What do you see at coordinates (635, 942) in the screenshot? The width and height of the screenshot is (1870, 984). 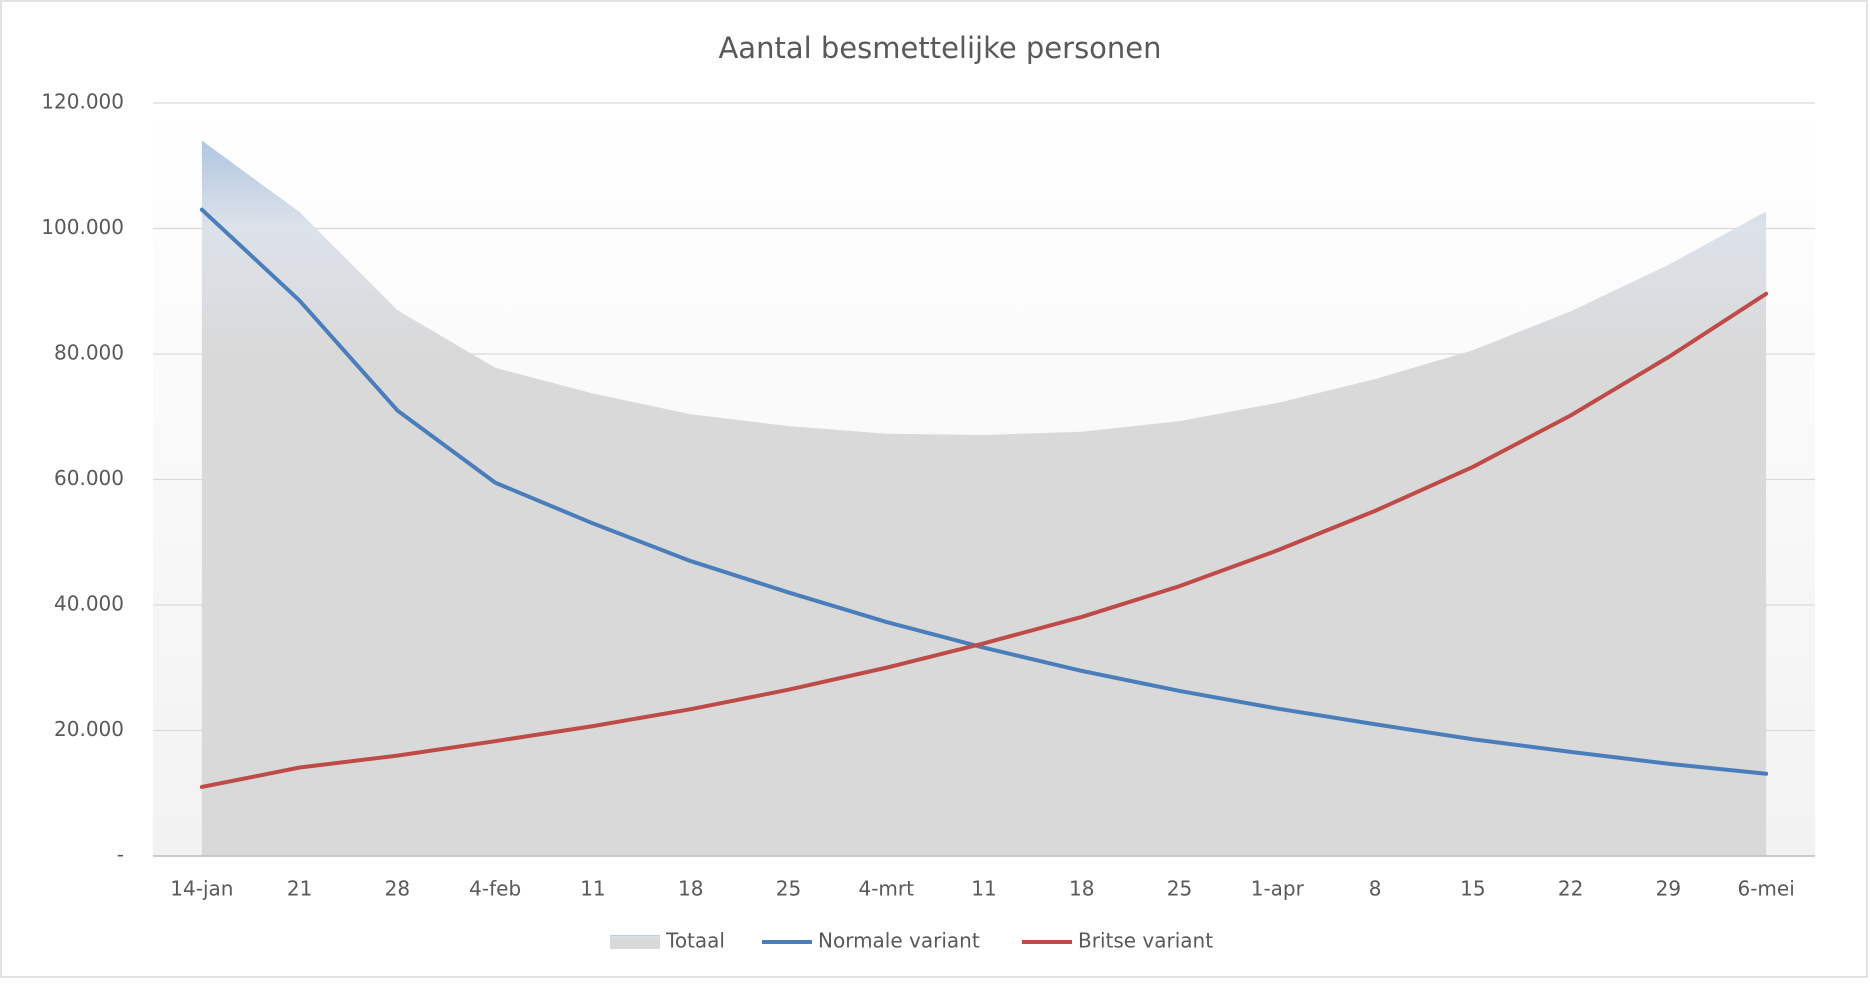 I see `legend-swatch` at bounding box center [635, 942].